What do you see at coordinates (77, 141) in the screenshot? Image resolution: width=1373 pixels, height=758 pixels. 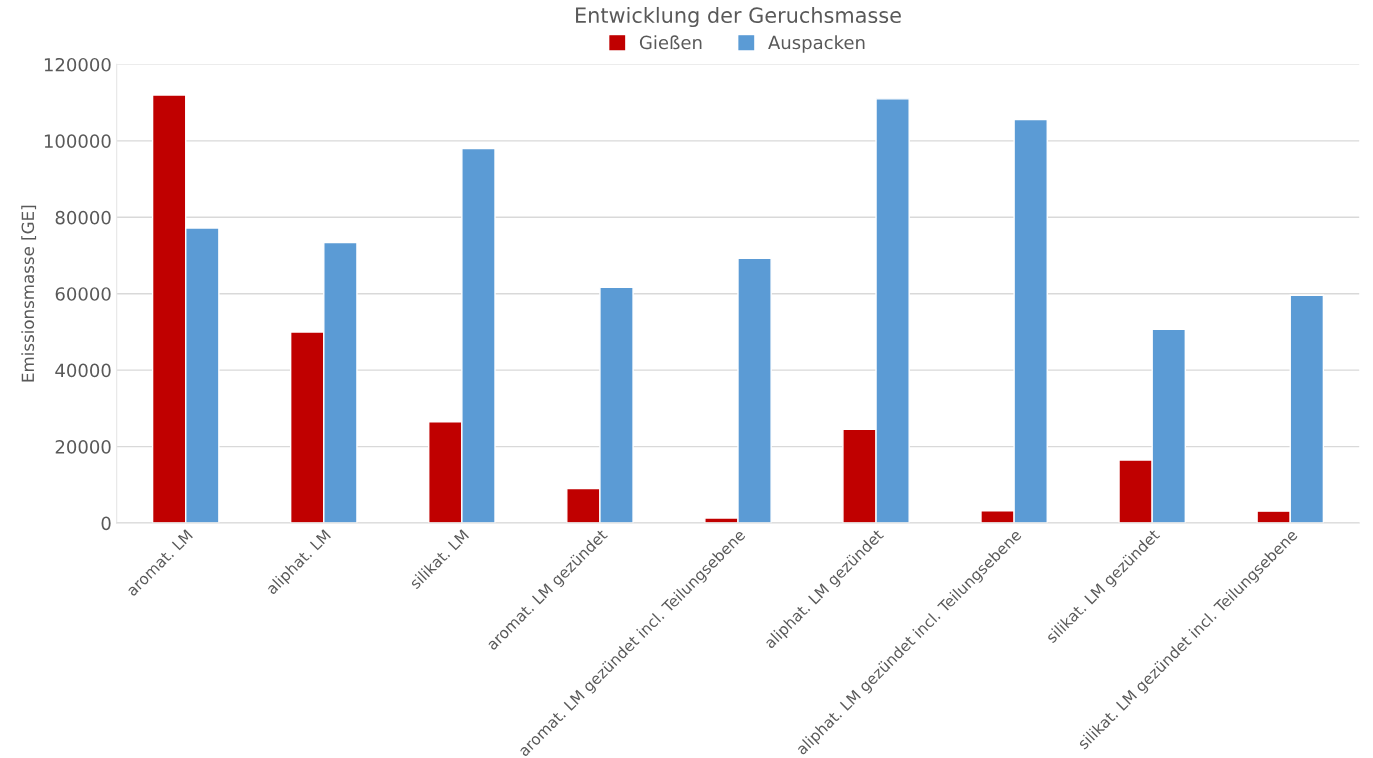 I see `y-tick-label: 100000` at bounding box center [77, 141].